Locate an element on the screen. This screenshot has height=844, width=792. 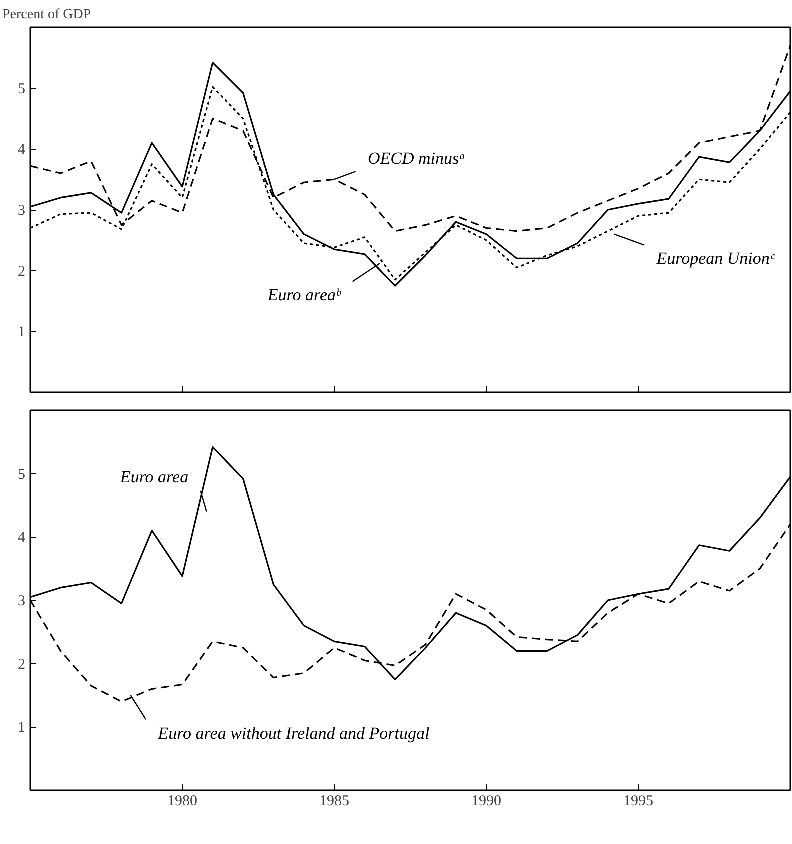
x-tick-label: 1980 is located at coordinates (183, 802).